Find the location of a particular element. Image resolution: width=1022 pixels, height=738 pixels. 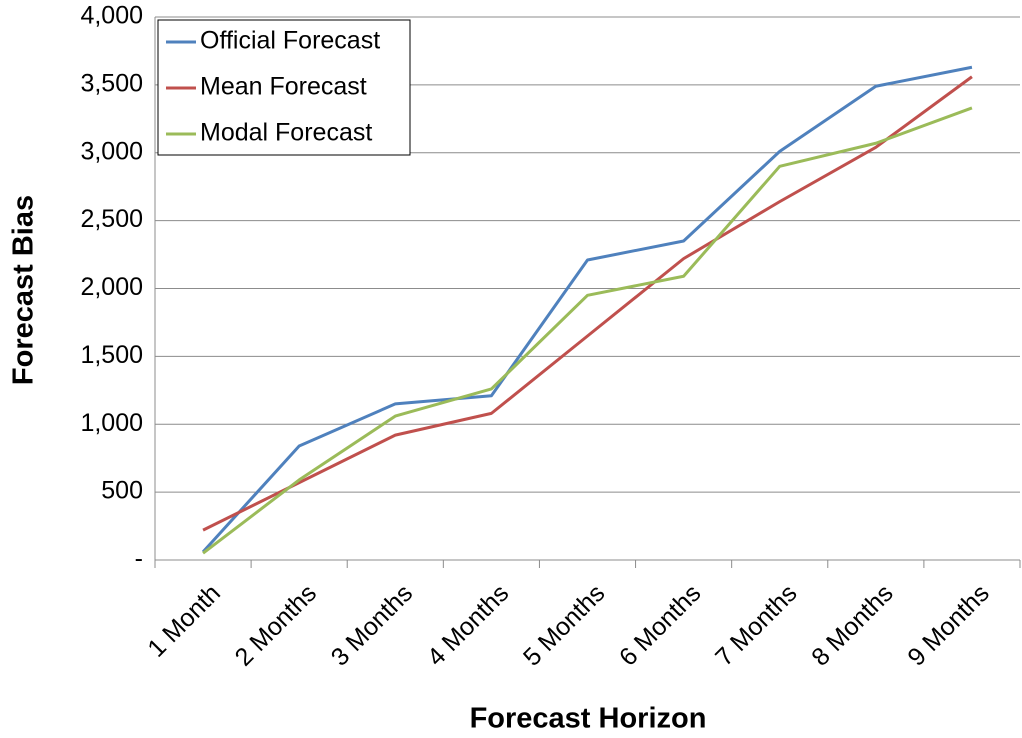

x-tick-label: 3 Months is located at coordinates (372, 625).